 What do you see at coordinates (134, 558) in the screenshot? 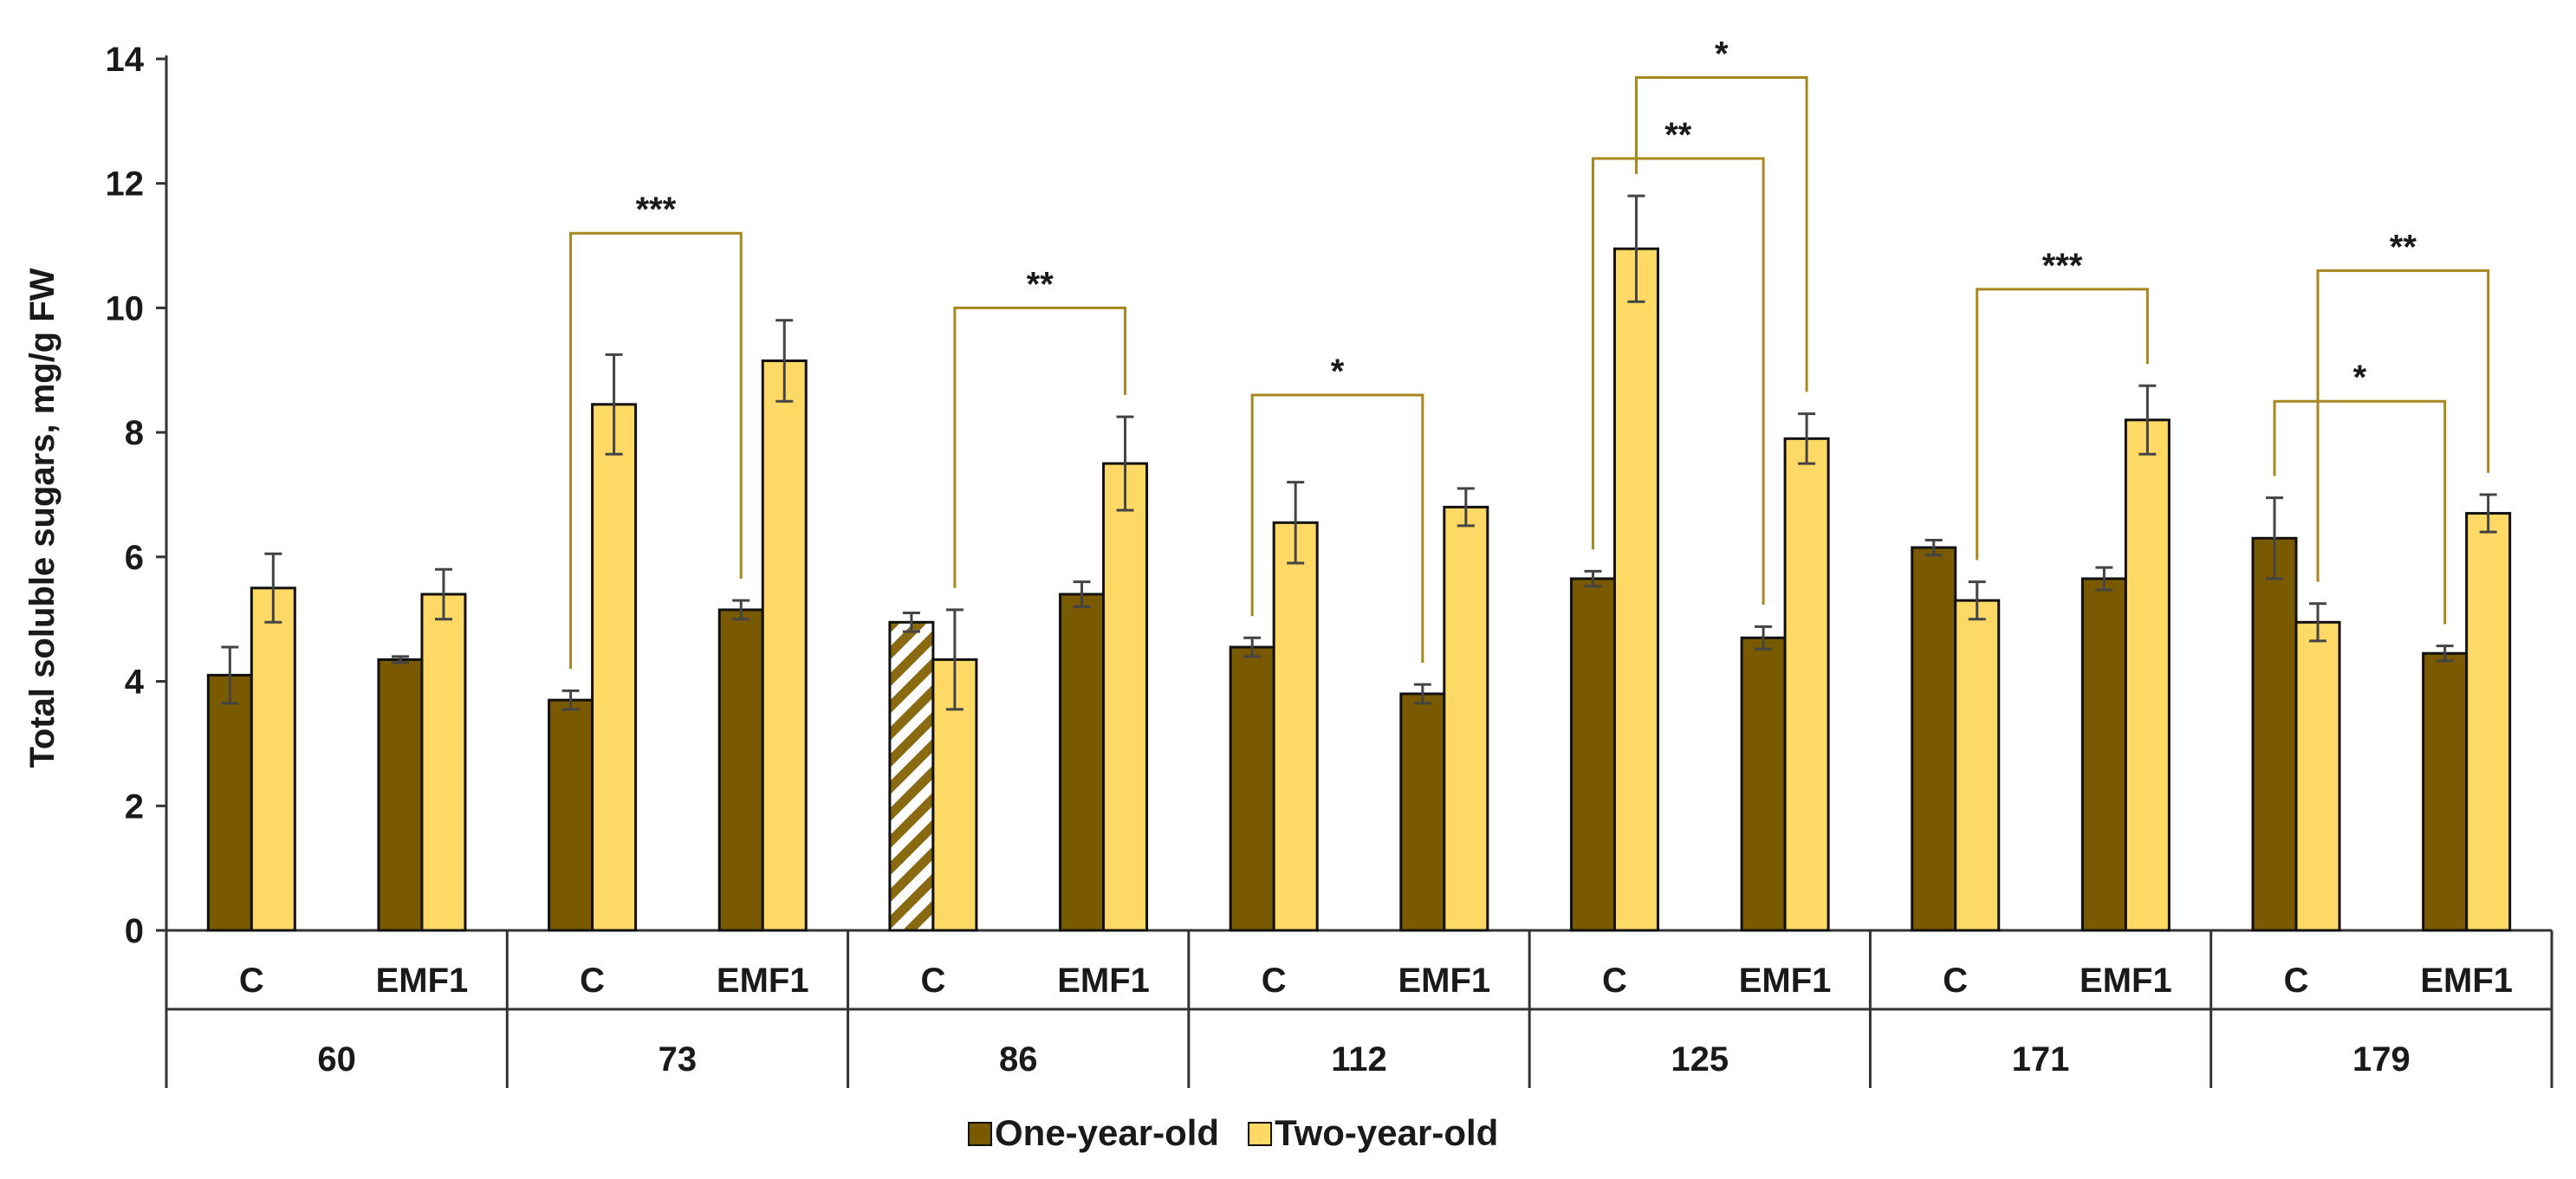
I see `y-tick-label: 6` at bounding box center [134, 558].